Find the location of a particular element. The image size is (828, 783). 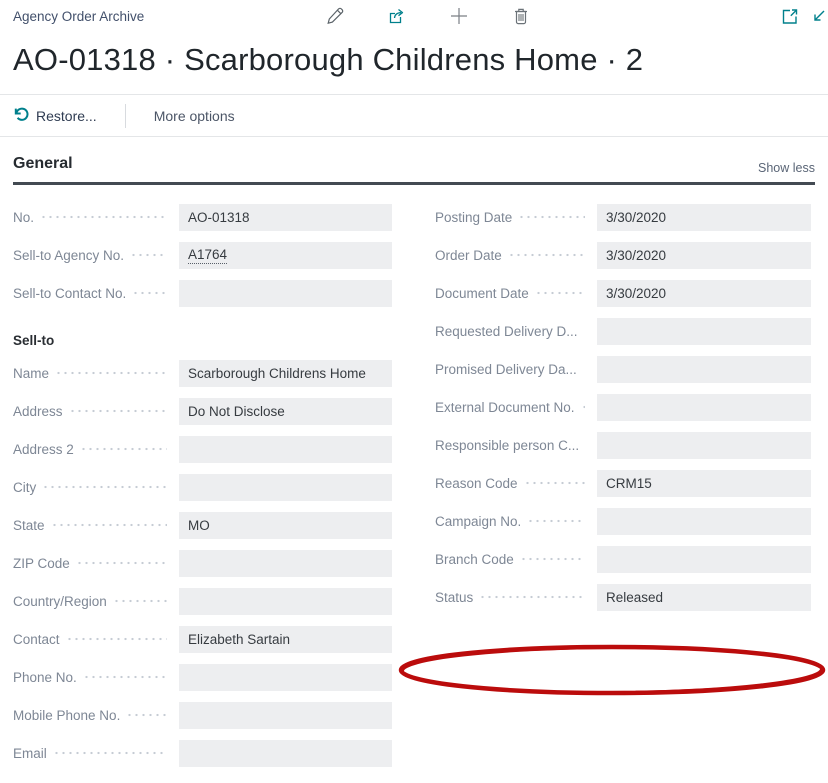

breadcrumb: Agency Order Archive is located at coordinates (79, 16).